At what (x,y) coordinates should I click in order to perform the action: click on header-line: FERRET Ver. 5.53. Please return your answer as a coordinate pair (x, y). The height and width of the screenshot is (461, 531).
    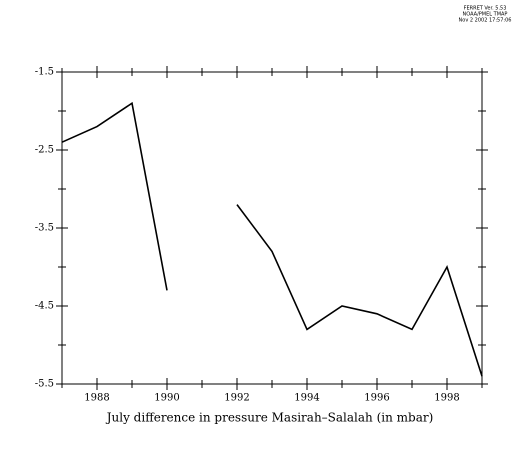
    Looking at the image, I should click on (485, 9).